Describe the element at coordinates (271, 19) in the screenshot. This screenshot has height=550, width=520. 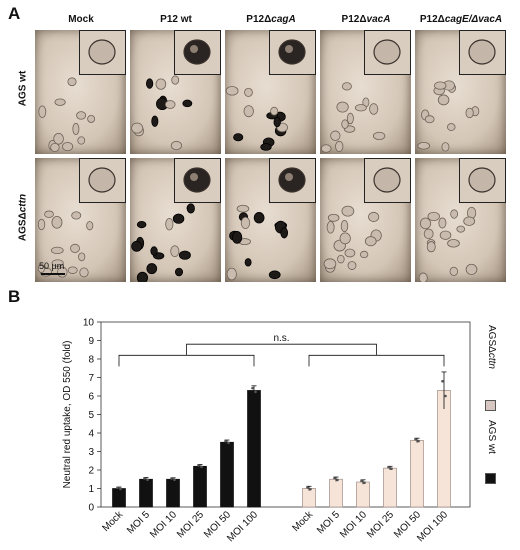
I see `column-header-p12-cagA: P12ΔcagA` at that location.